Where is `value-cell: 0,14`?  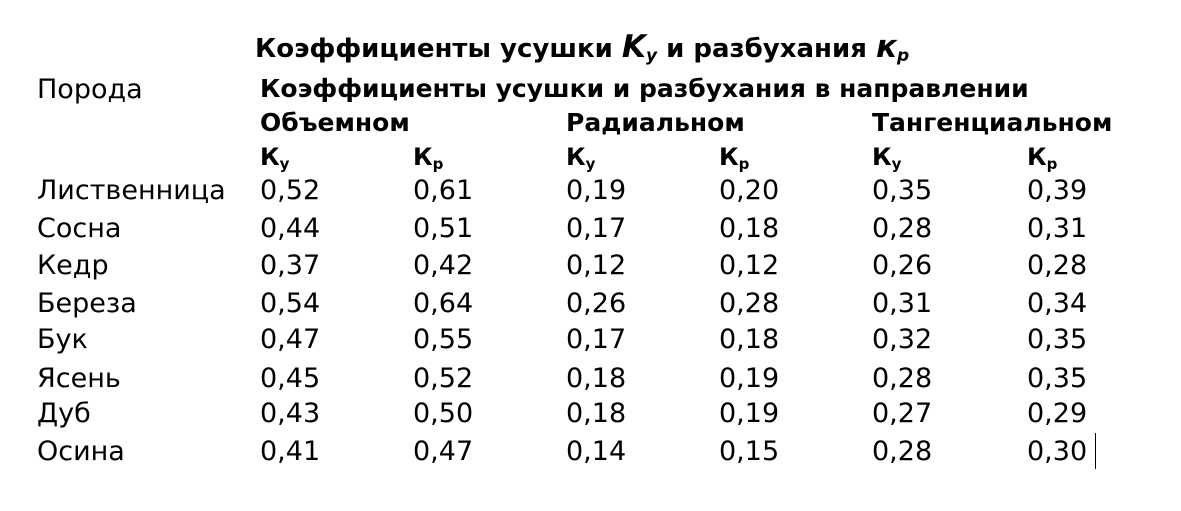 value-cell: 0,14 is located at coordinates (596, 451).